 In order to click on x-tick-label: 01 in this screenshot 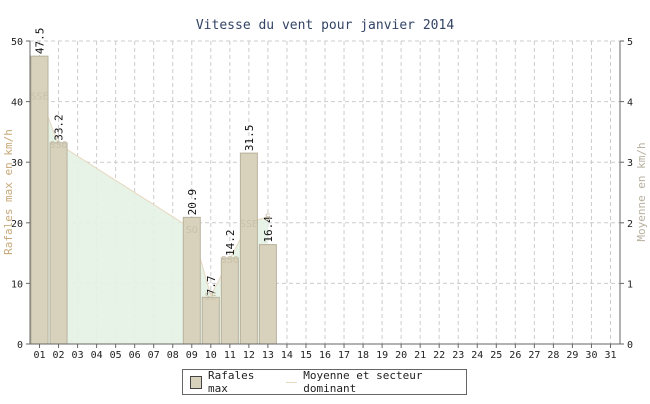, I will do `click(39, 355)`.